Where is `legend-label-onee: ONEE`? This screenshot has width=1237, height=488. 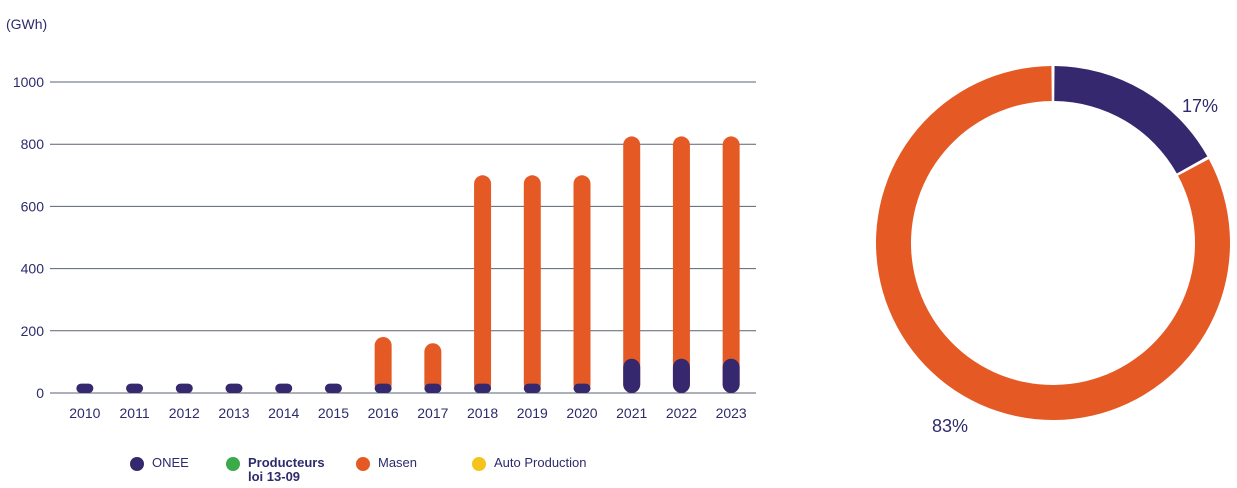 legend-label-onee: ONEE is located at coordinates (170, 462).